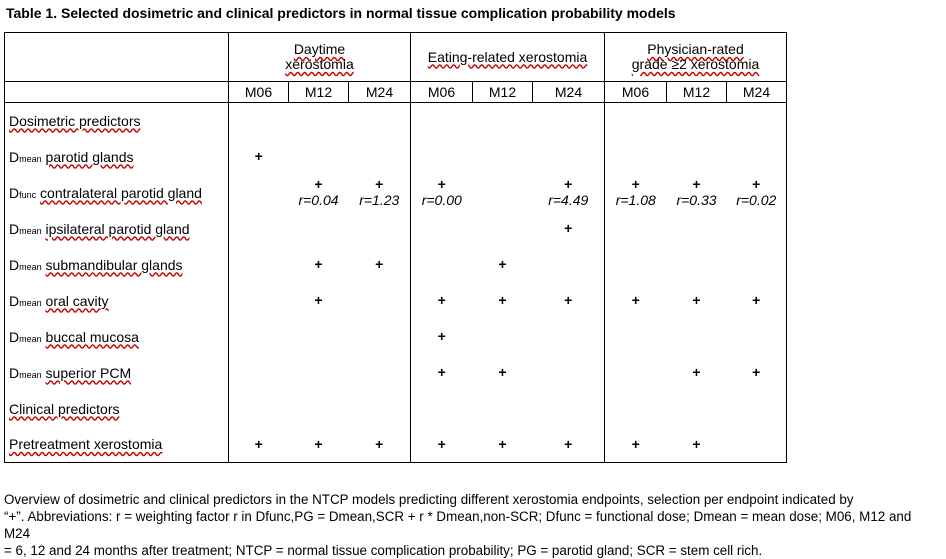 The height and width of the screenshot is (559, 946). What do you see at coordinates (75, 120) in the screenshot?
I see `section-title: Dosimetric predictors` at bounding box center [75, 120].